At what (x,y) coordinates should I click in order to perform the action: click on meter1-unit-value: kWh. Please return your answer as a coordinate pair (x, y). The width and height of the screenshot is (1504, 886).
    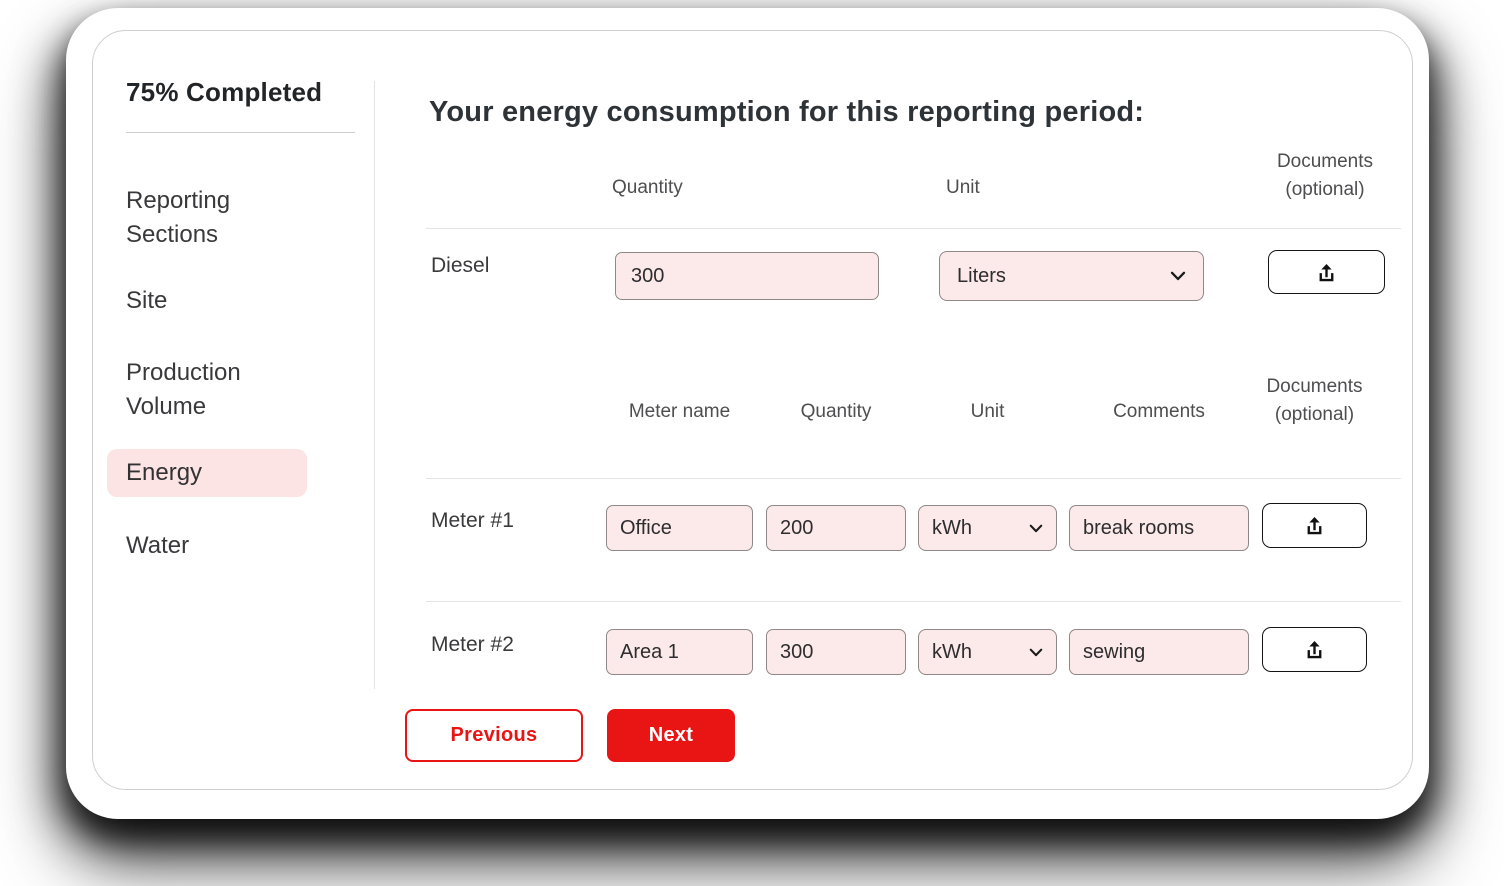
    Looking at the image, I should click on (952, 527).